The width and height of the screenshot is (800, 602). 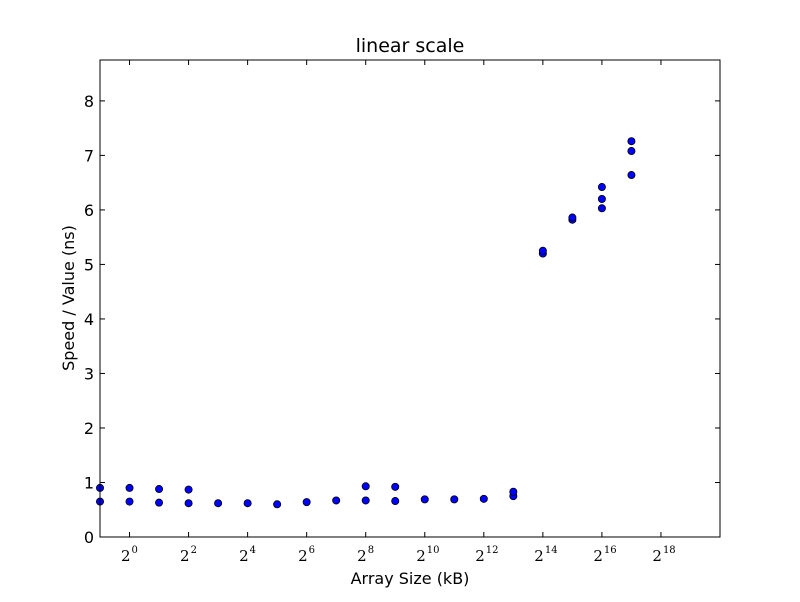 I want to click on x-tick-label-exponent: 6, so click(x=312, y=550).